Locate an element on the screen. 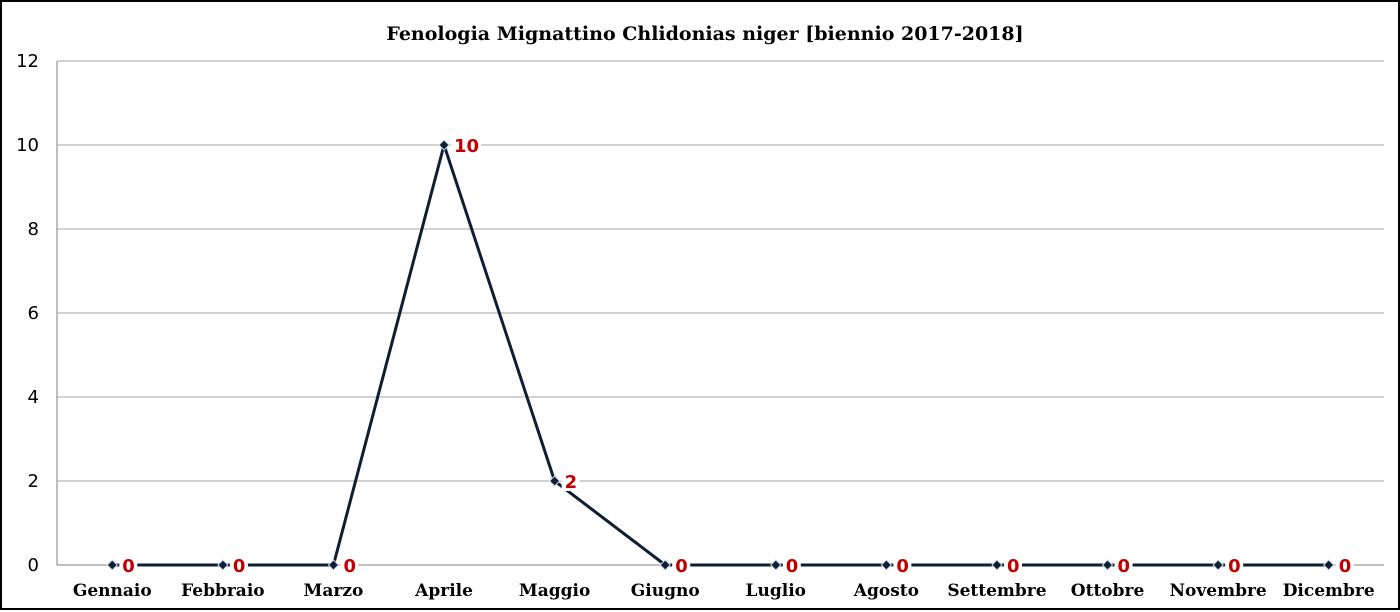 The image size is (1400, 612). x-tick-label: Novembre is located at coordinates (1218, 591).